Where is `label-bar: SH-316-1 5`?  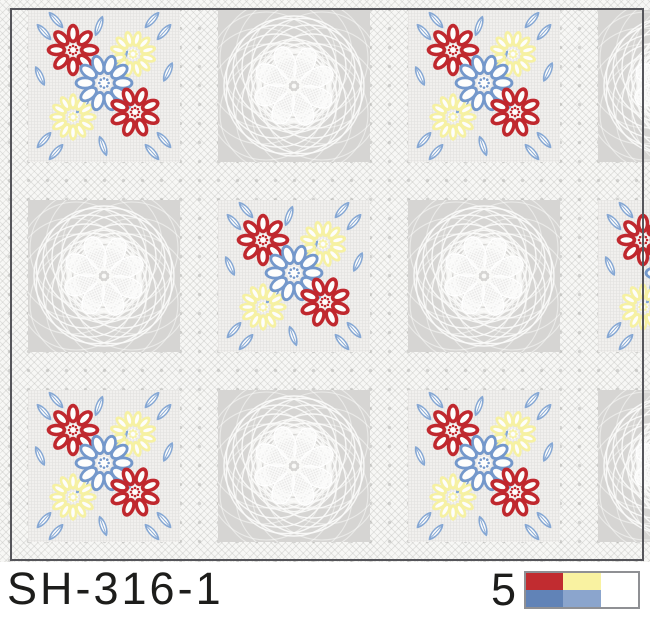
label-bar: SH-316-1 5 is located at coordinates (325, 589).